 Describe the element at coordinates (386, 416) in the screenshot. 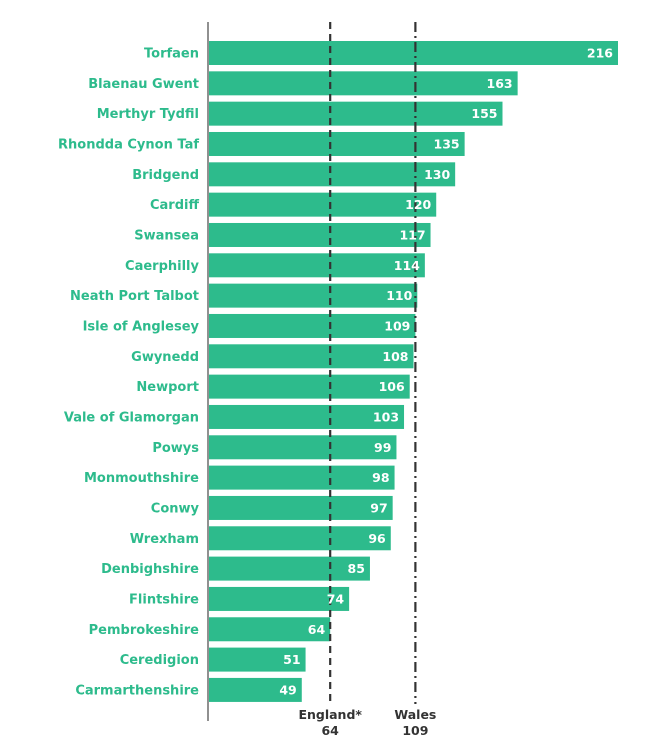

I see `value-label: 103` at that location.